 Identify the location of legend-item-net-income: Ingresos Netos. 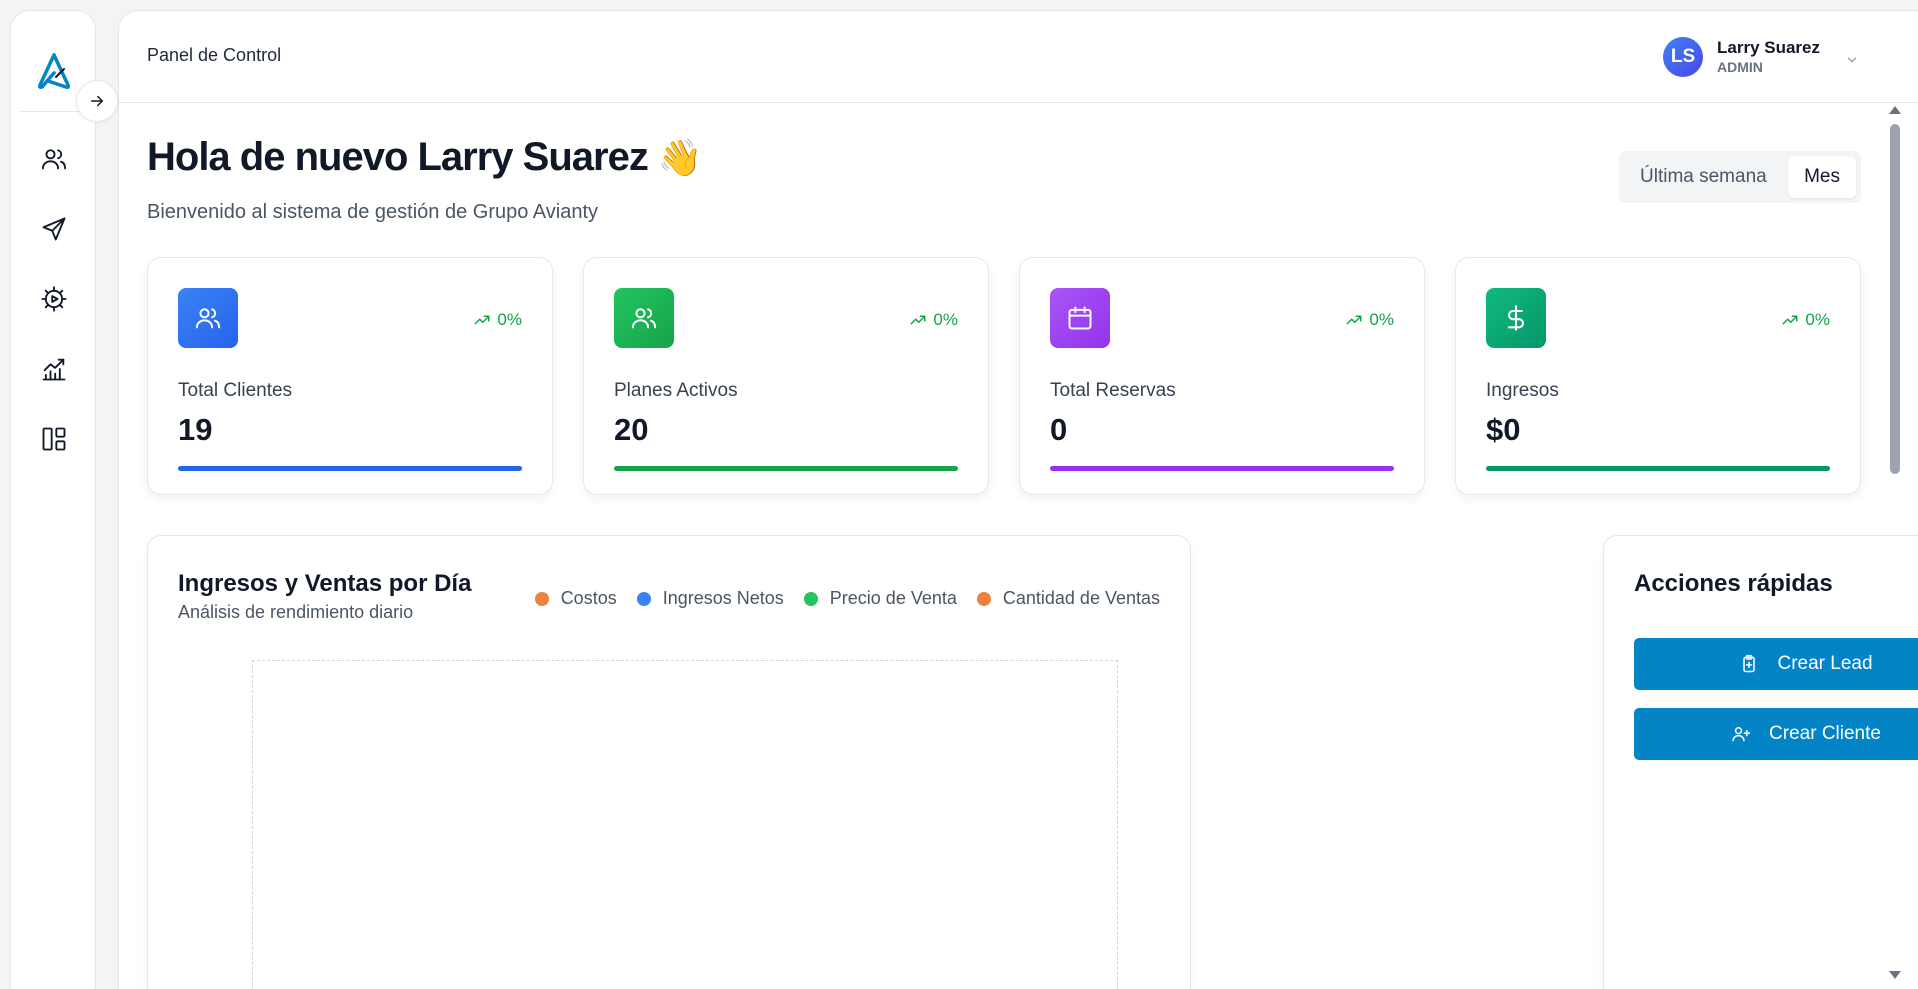
(710, 598).